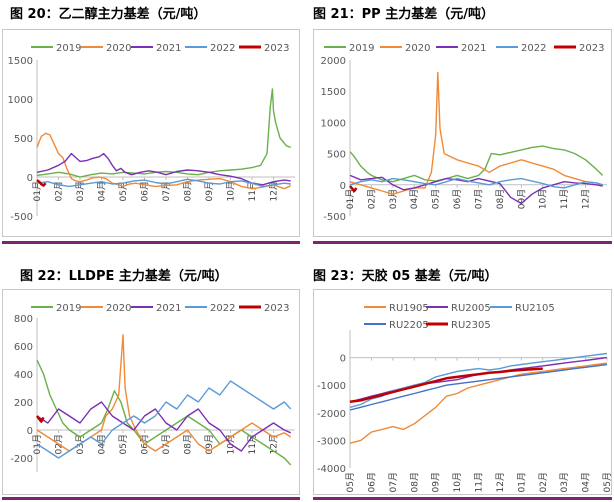 The width and height of the screenshot is (614, 502). What do you see at coordinates (23, 375) in the screenshot?
I see `y-tick-label: 400` at bounding box center [23, 375].